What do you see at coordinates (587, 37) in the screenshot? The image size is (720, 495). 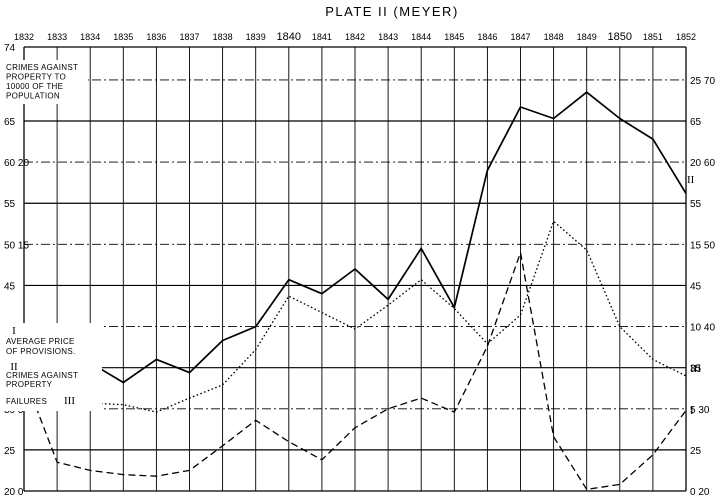 I see `year-label: 1849` at bounding box center [587, 37].